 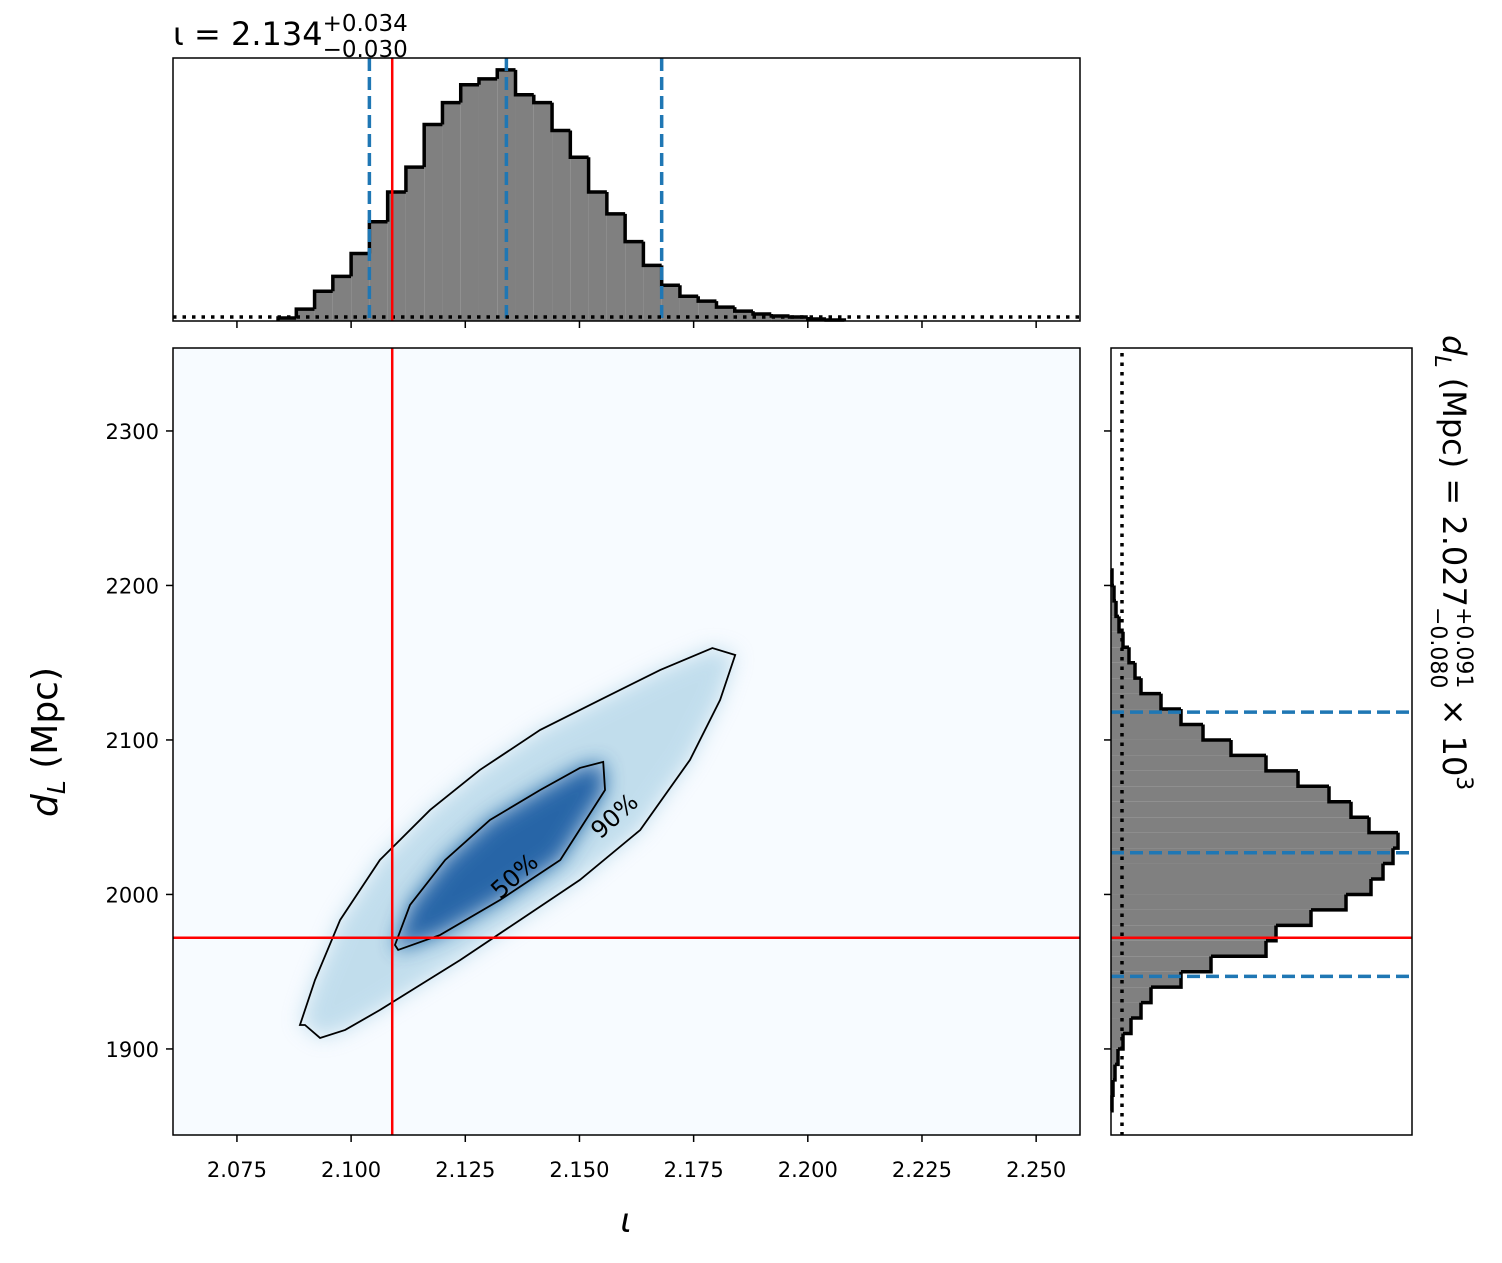 I want to click on x-axis-label: ι, so click(x=626, y=1221).